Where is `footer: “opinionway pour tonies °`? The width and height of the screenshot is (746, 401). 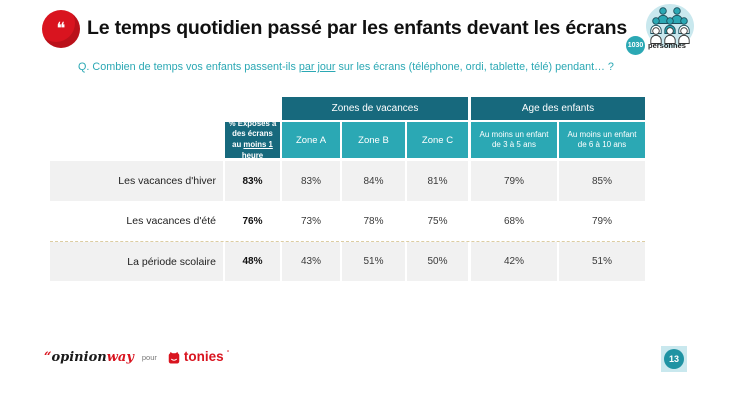 footer: “opinionway pour tonies ° is located at coordinates (136, 357).